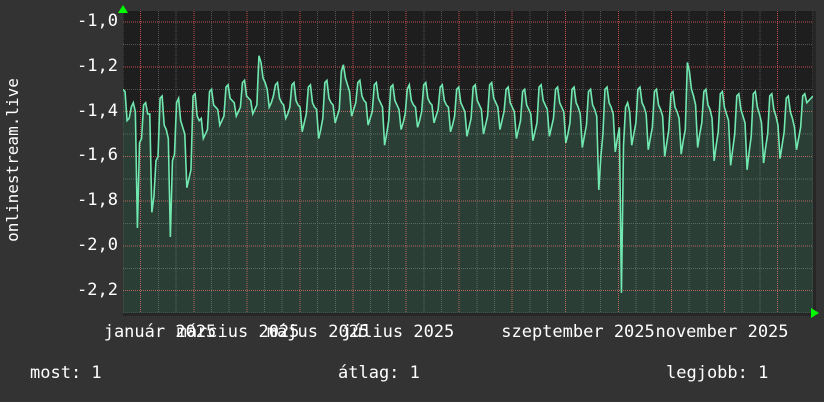  I want to click on y-tick-label: -2,2, so click(97, 289).